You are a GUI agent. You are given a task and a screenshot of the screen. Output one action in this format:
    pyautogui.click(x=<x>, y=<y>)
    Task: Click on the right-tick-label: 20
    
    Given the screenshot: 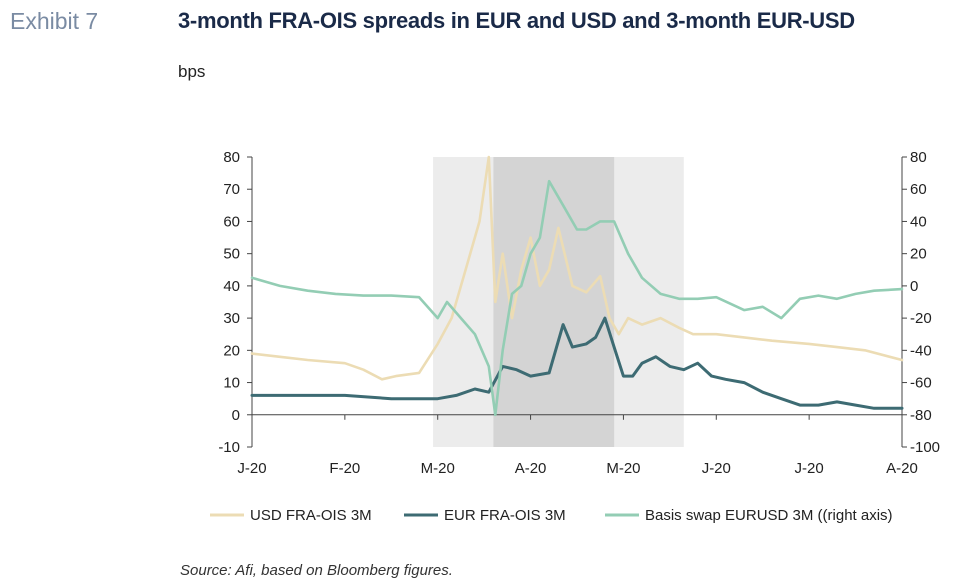 What is the action you would take?
    pyautogui.click(x=918, y=254)
    